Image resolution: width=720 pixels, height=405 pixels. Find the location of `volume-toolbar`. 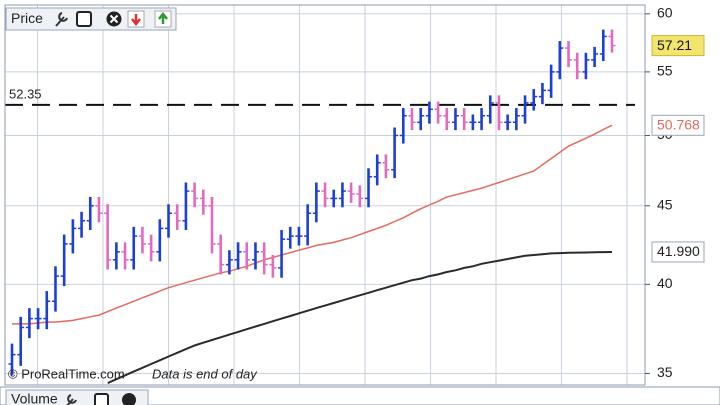

volume-toolbar is located at coordinates (77, 397).